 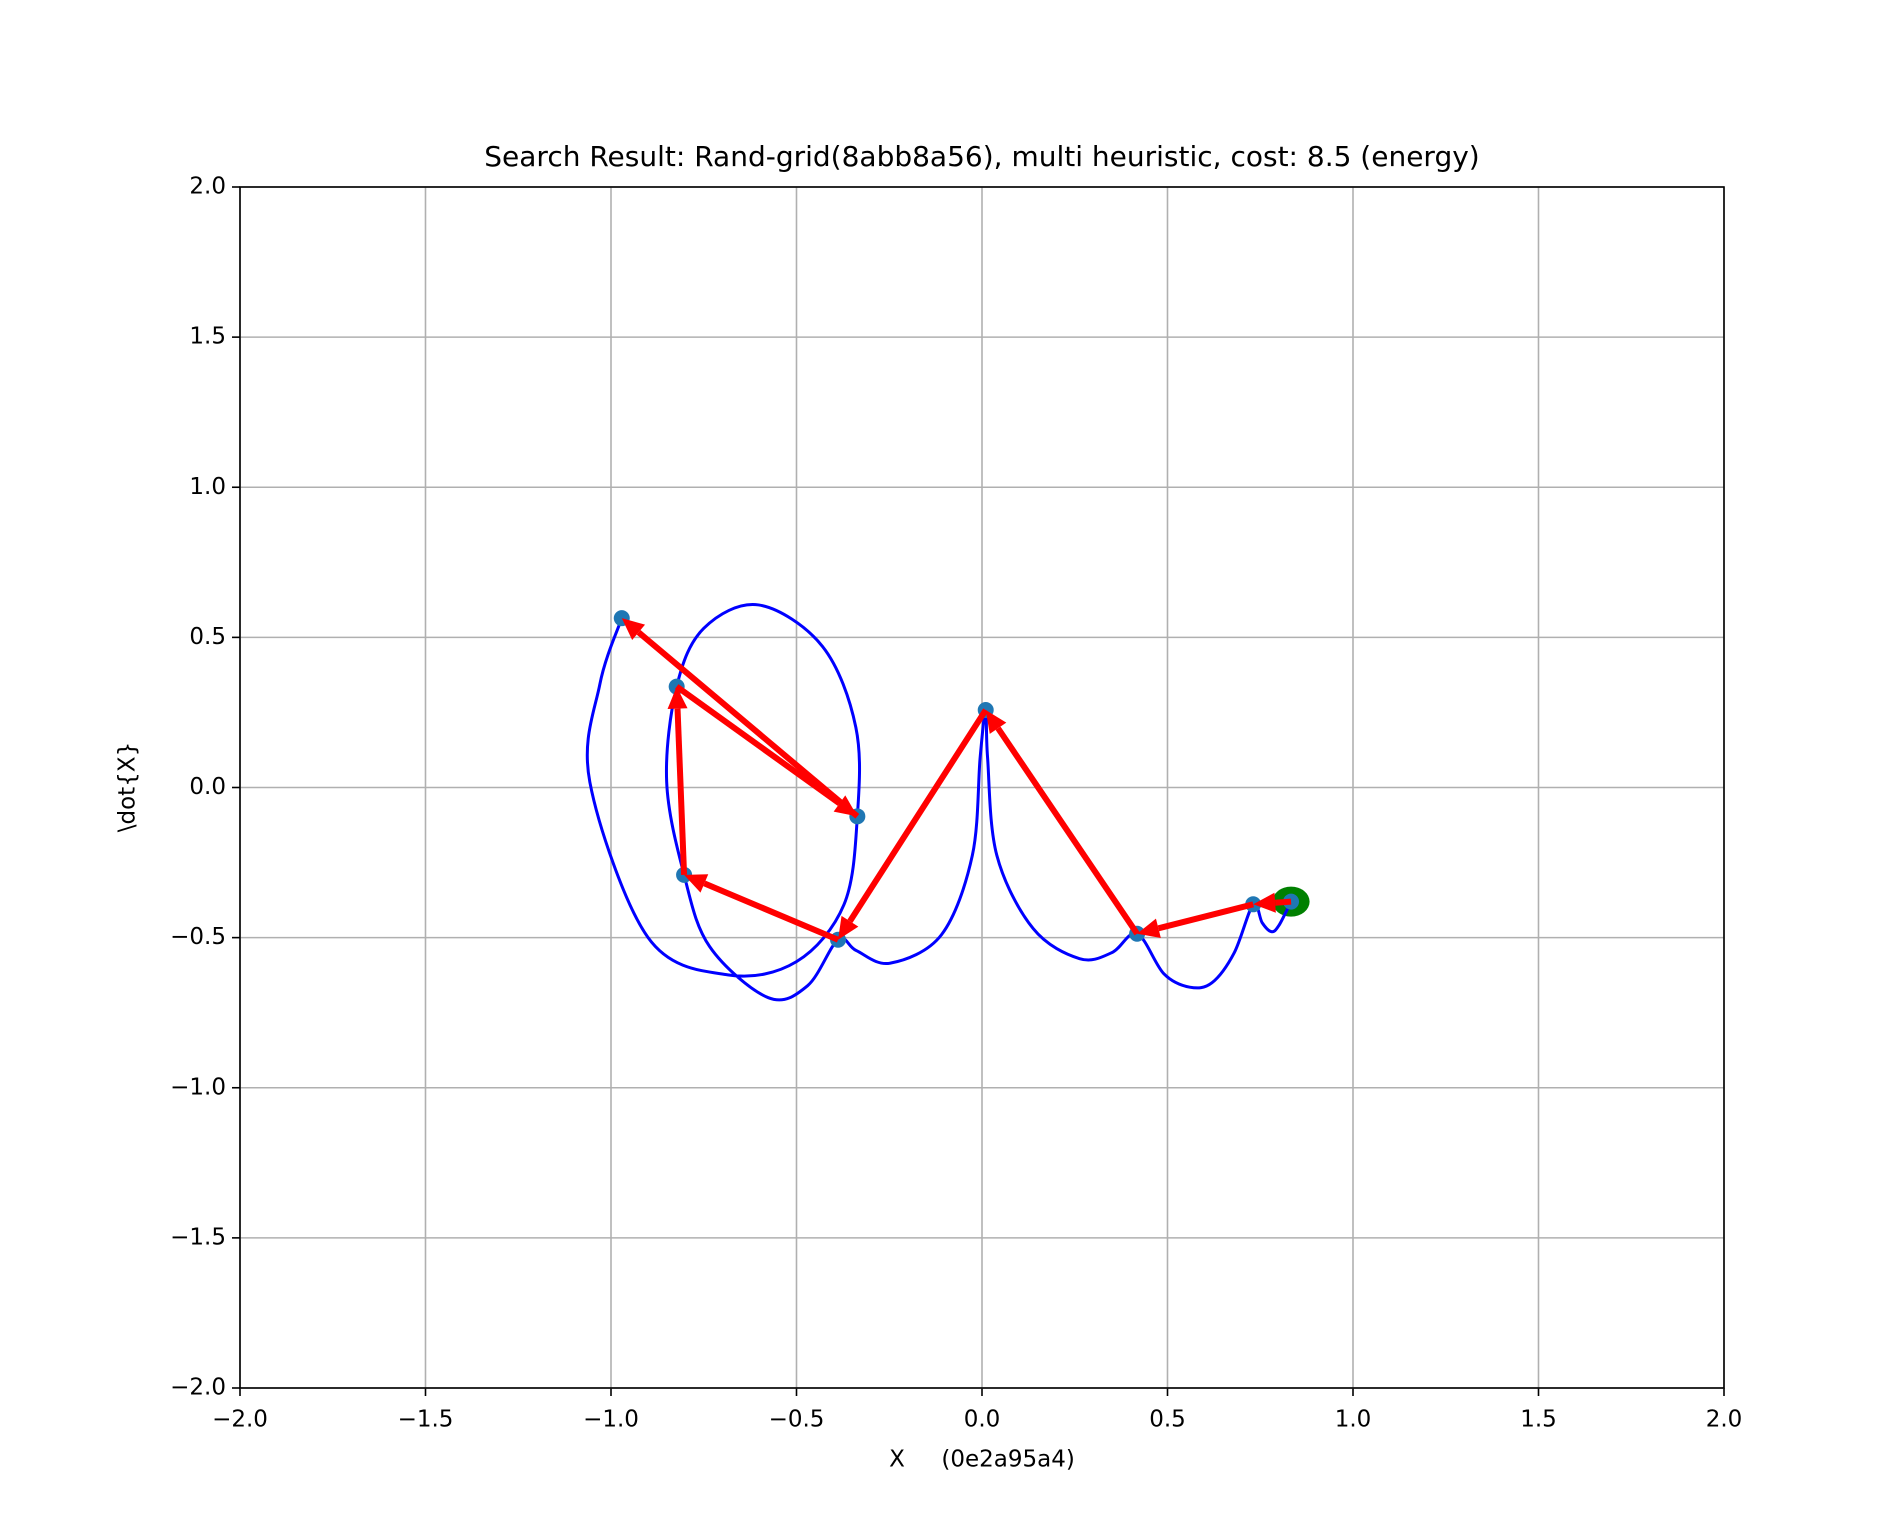 I want to click on y-tick-label: −1.0, so click(x=198, y=1087).